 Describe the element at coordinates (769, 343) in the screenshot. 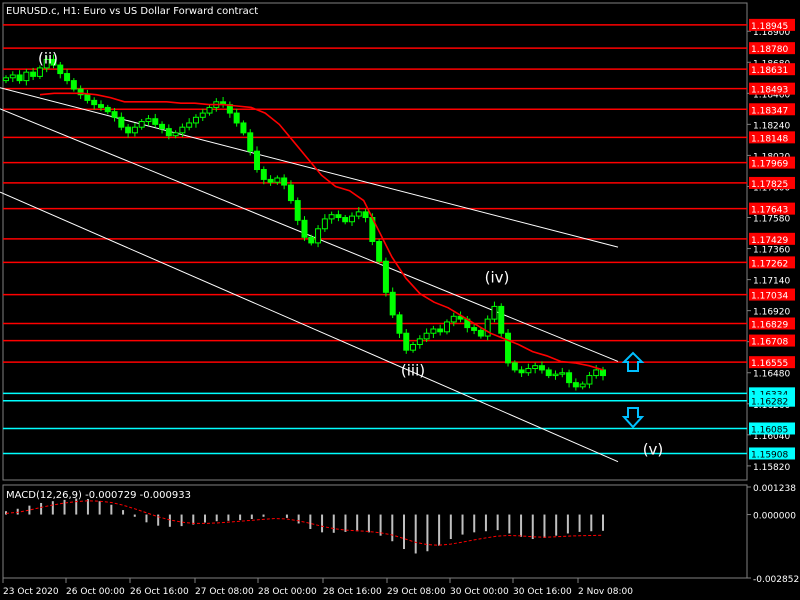

I see `price-level-tag-label: 1.16708` at that location.